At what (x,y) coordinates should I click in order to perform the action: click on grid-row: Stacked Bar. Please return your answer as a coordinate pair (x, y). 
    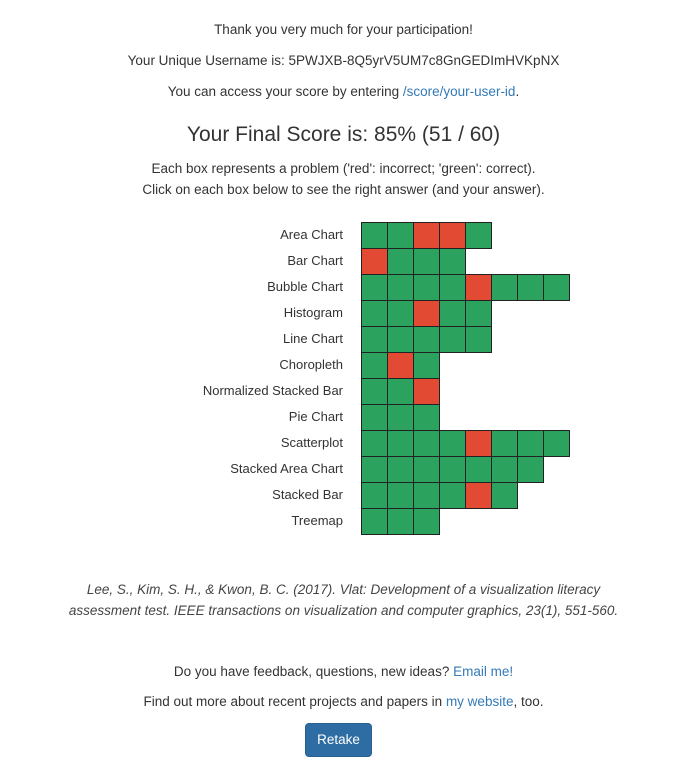
    Looking at the image, I should click on (343, 495).